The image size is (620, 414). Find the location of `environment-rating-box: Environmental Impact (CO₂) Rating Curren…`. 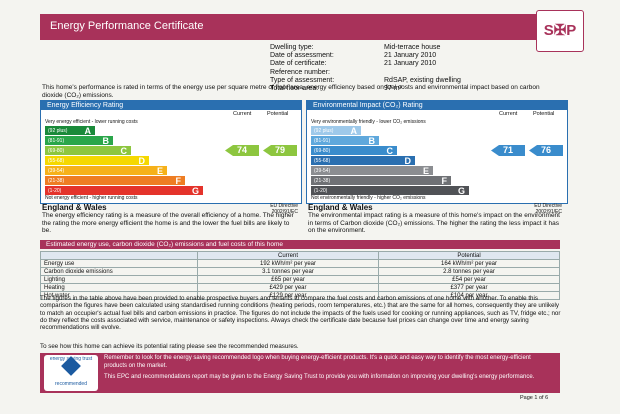

environment-rating-box: Environmental Impact (CO₂) Rating Curren… is located at coordinates (437, 152).